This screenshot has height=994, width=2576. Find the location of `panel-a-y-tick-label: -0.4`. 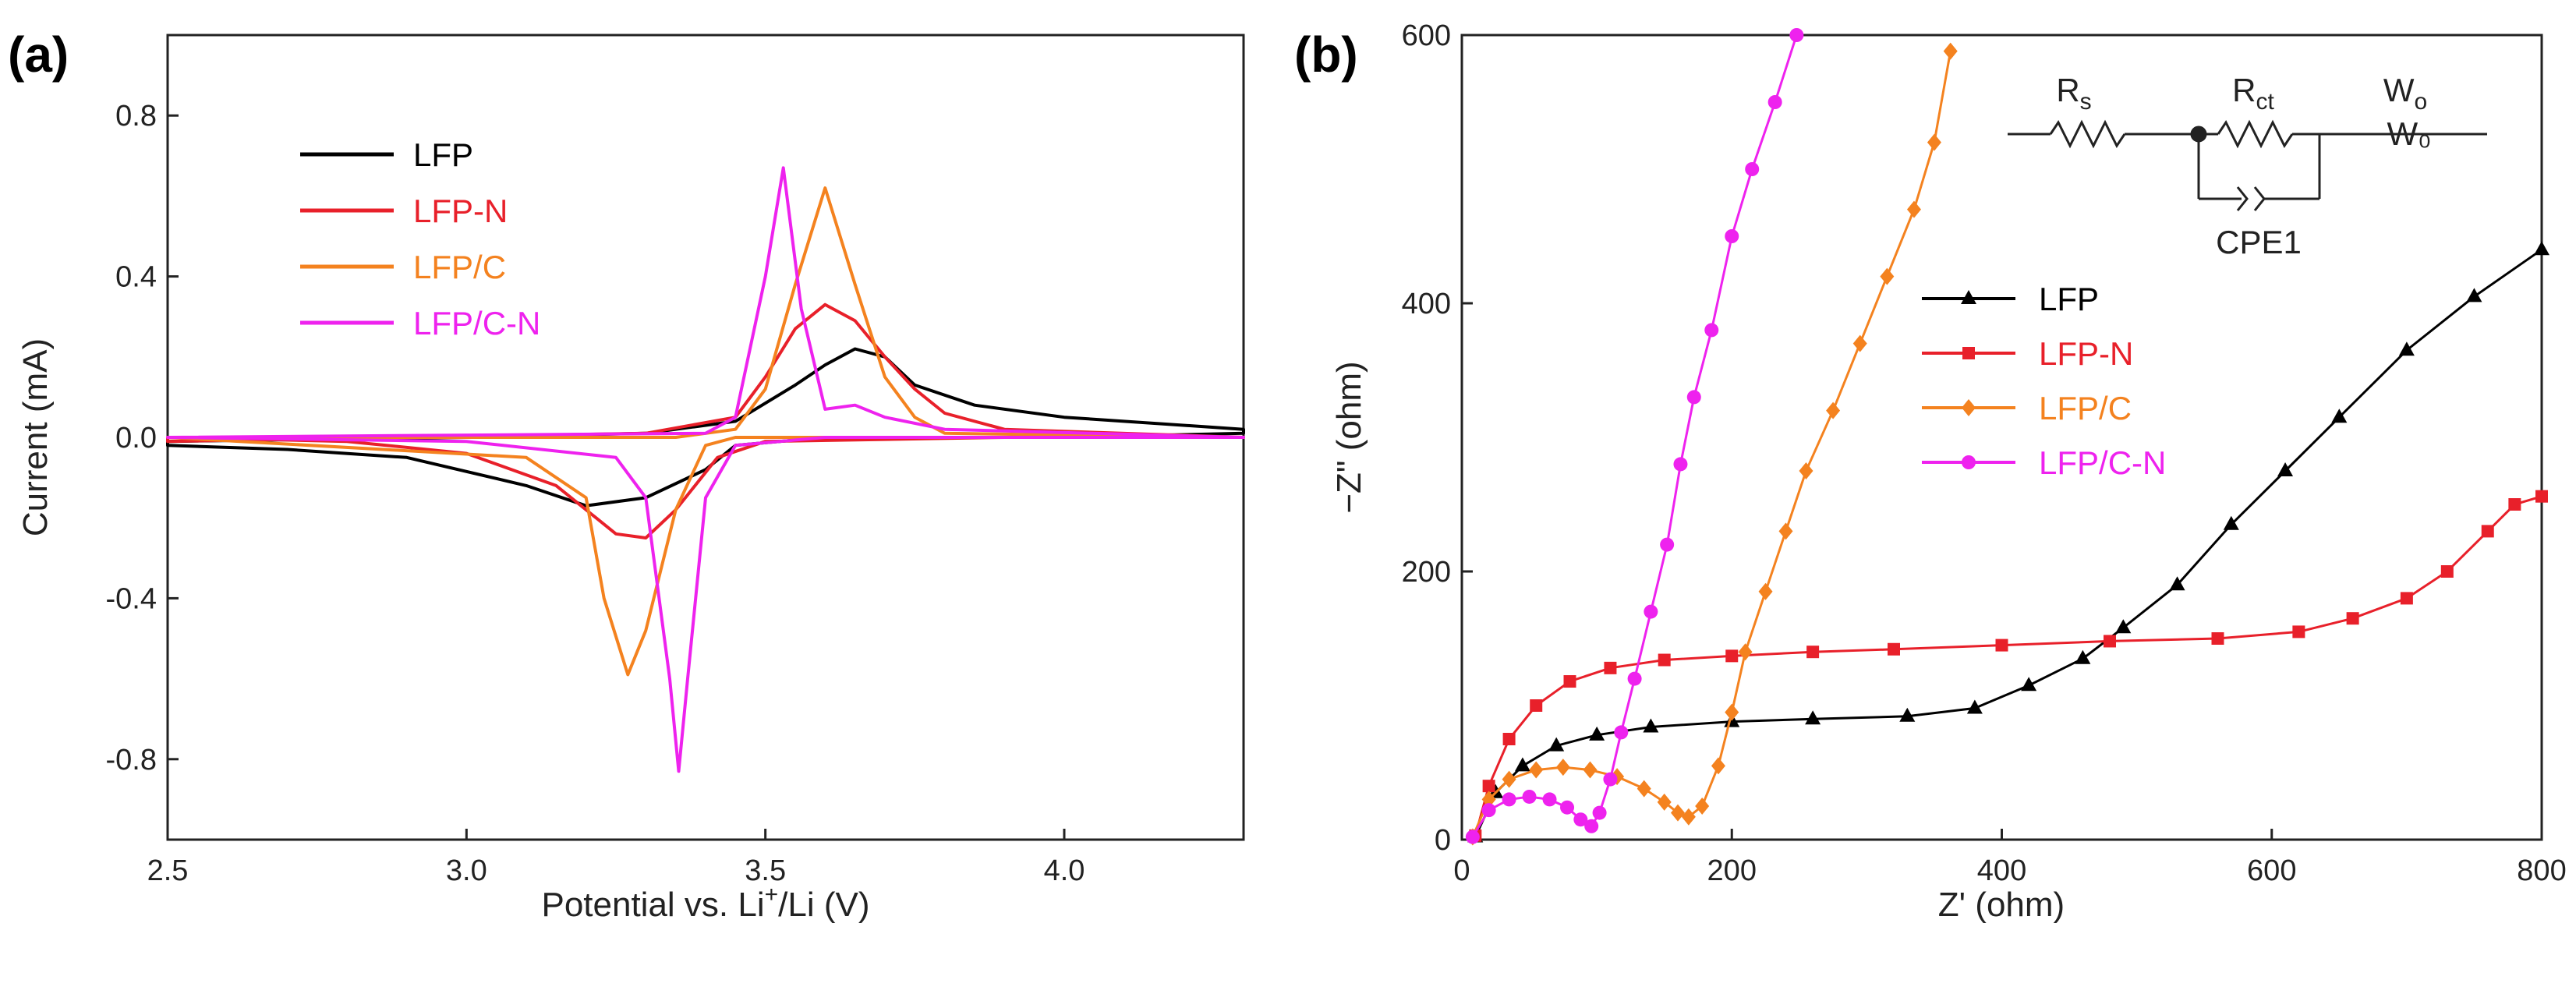

panel-a-y-tick-label: -0.4 is located at coordinates (131, 598).